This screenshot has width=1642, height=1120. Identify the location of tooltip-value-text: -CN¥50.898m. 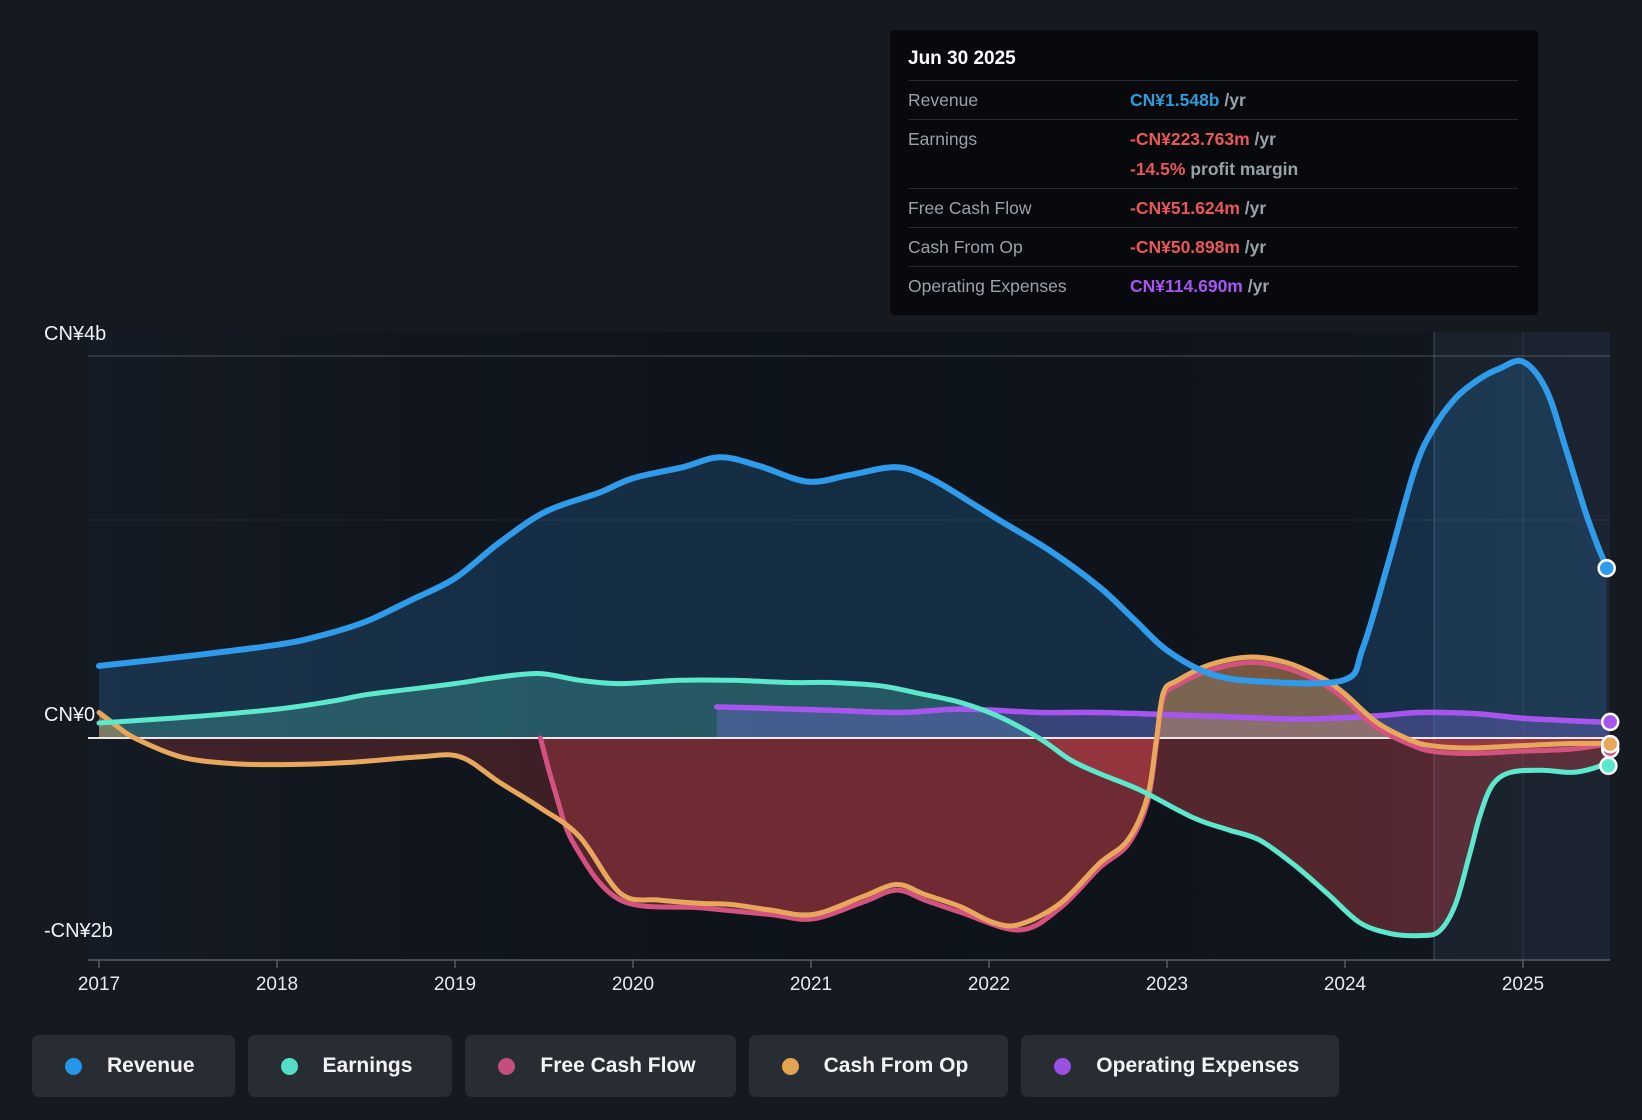
(1185, 247).